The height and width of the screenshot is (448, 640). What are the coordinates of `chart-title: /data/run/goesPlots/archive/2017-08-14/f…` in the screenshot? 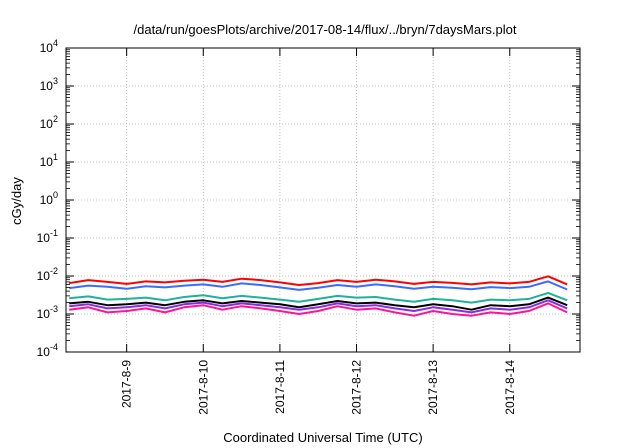 It's located at (325, 29).